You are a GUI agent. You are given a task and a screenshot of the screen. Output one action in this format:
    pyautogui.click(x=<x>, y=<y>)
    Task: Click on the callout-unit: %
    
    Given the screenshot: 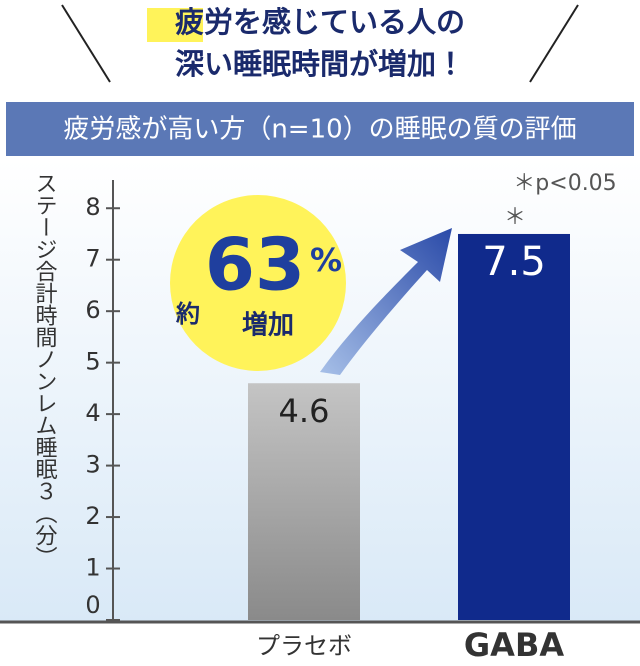 What is the action you would take?
    pyautogui.click(x=326, y=260)
    